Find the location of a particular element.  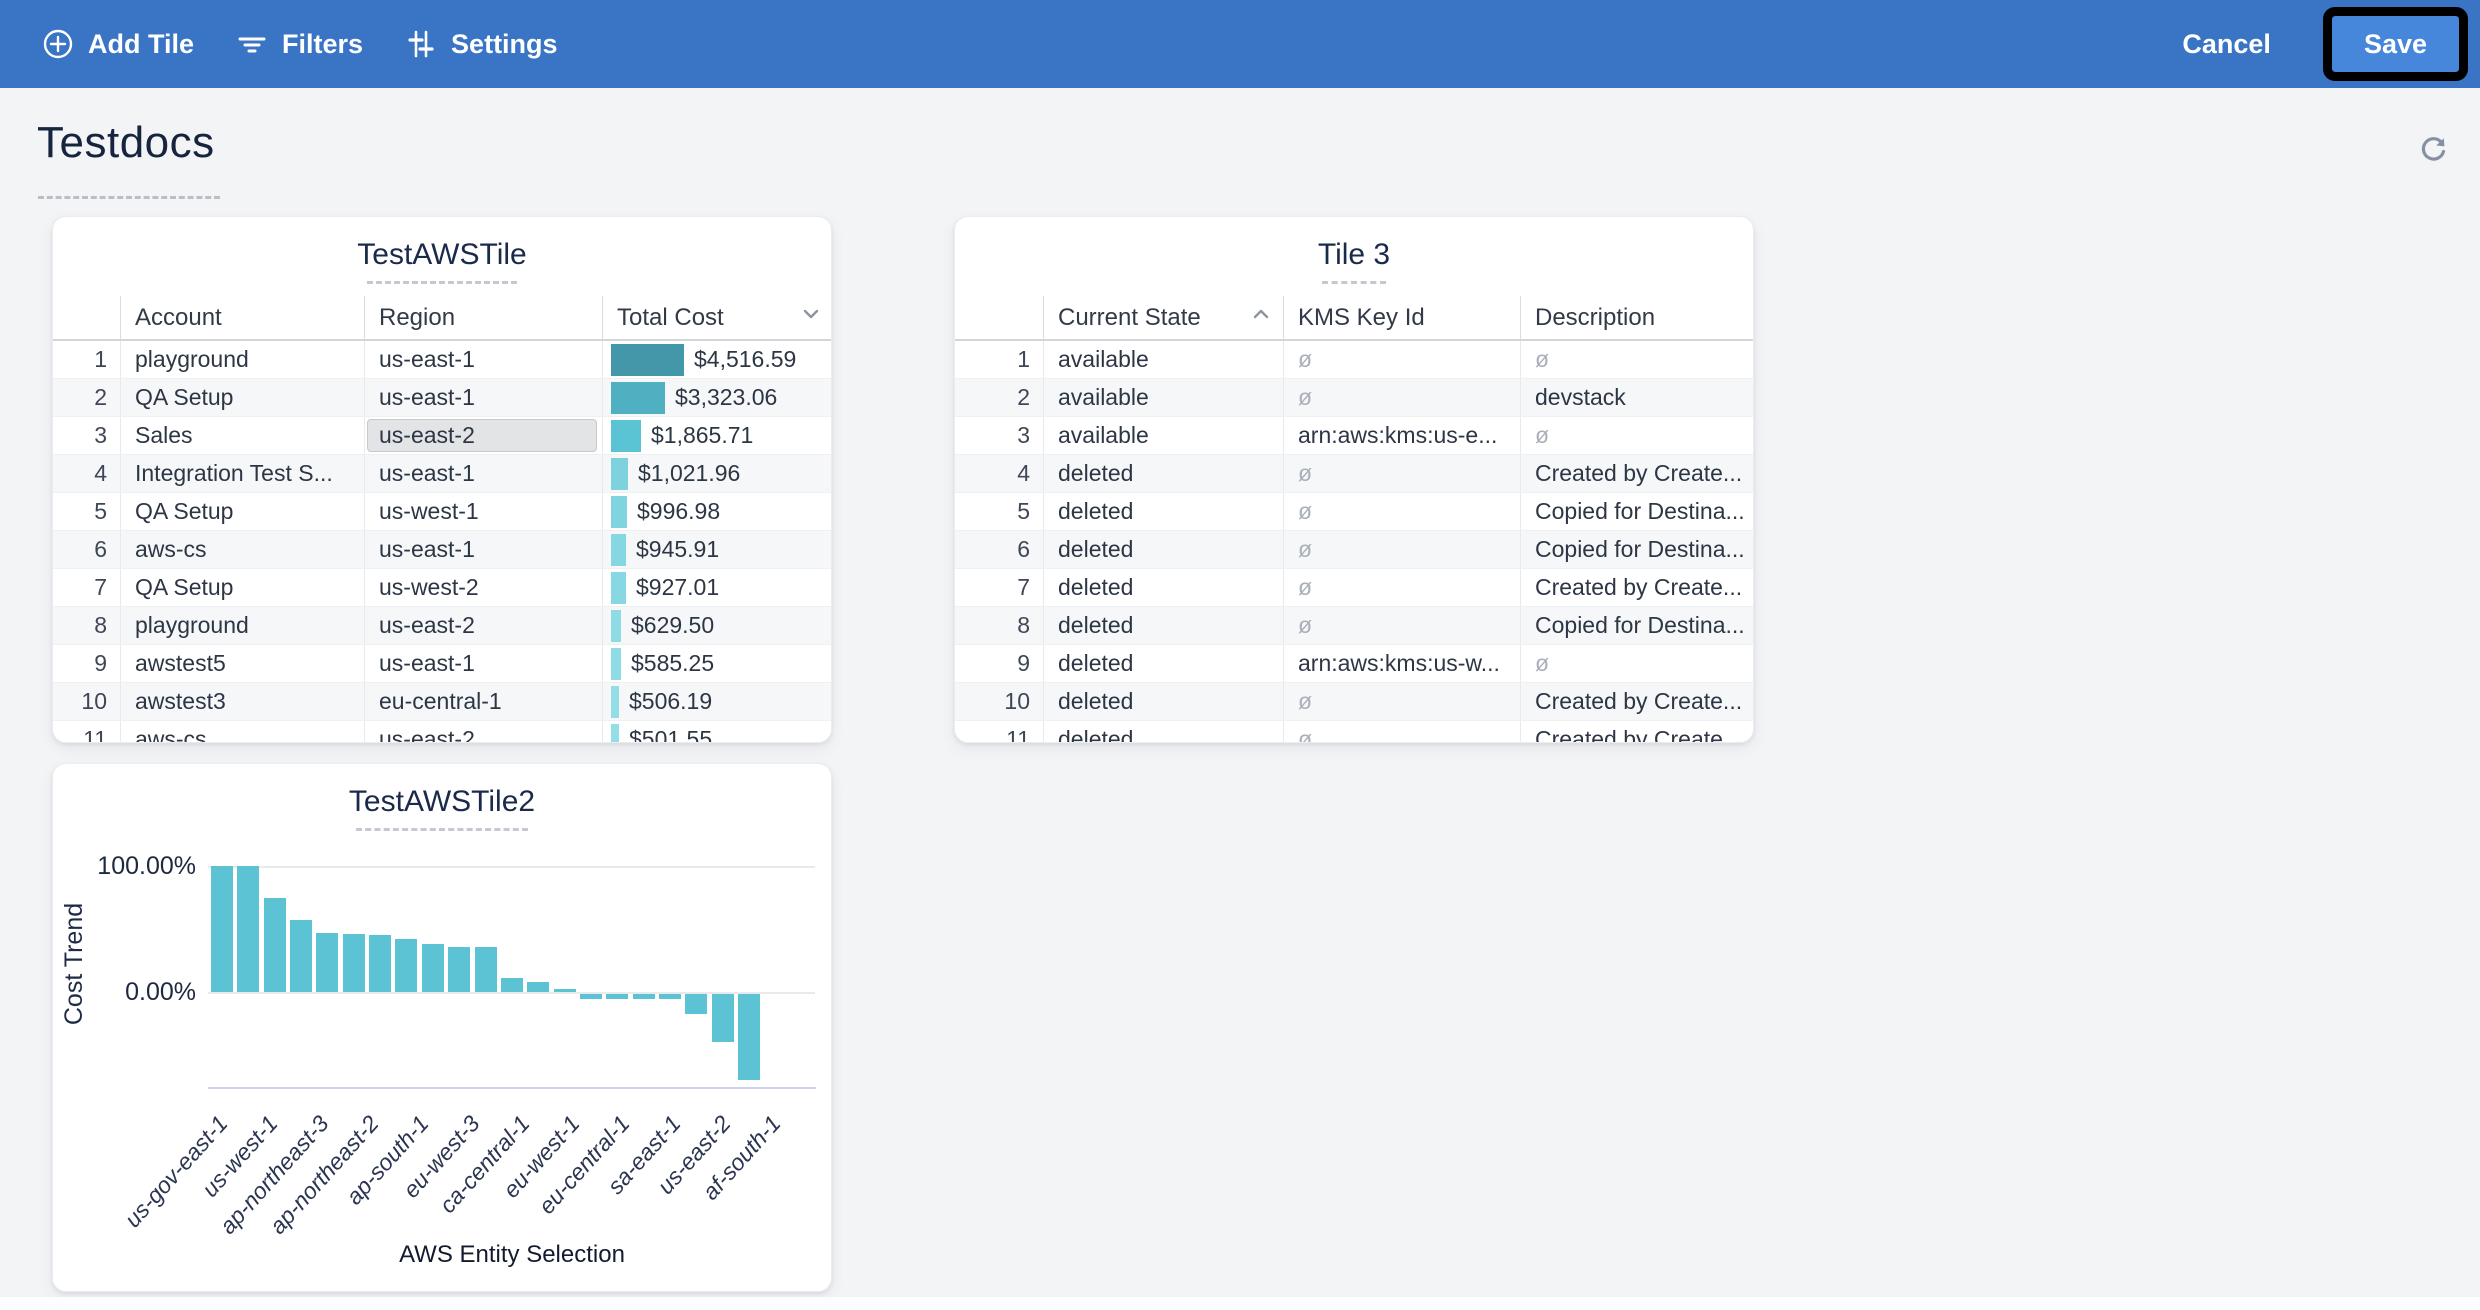

cell-total-cost: $927.01 is located at coordinates (716, 587).